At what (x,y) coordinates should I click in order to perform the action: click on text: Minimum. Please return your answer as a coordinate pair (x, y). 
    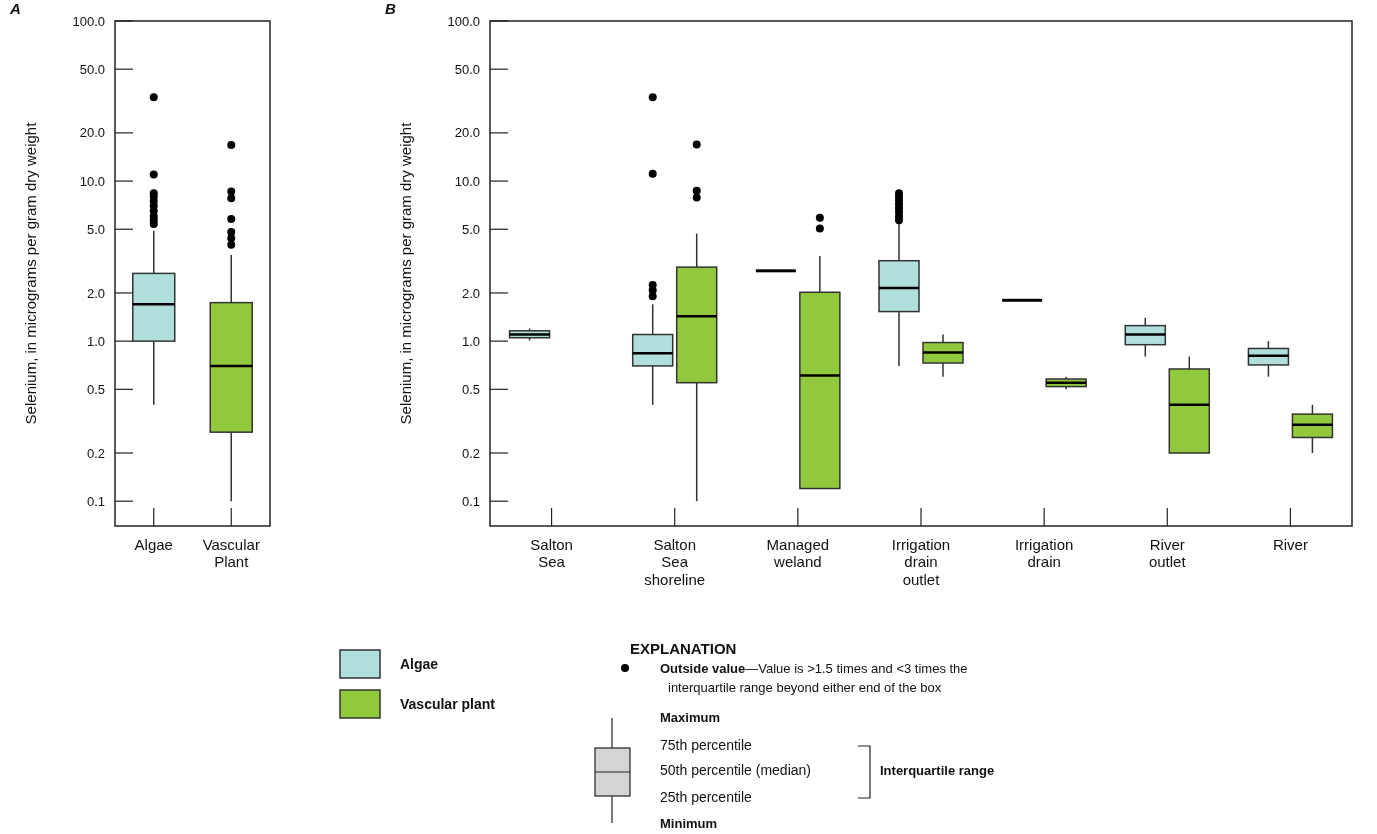
    Looking at the image, I should click on (689, 823).